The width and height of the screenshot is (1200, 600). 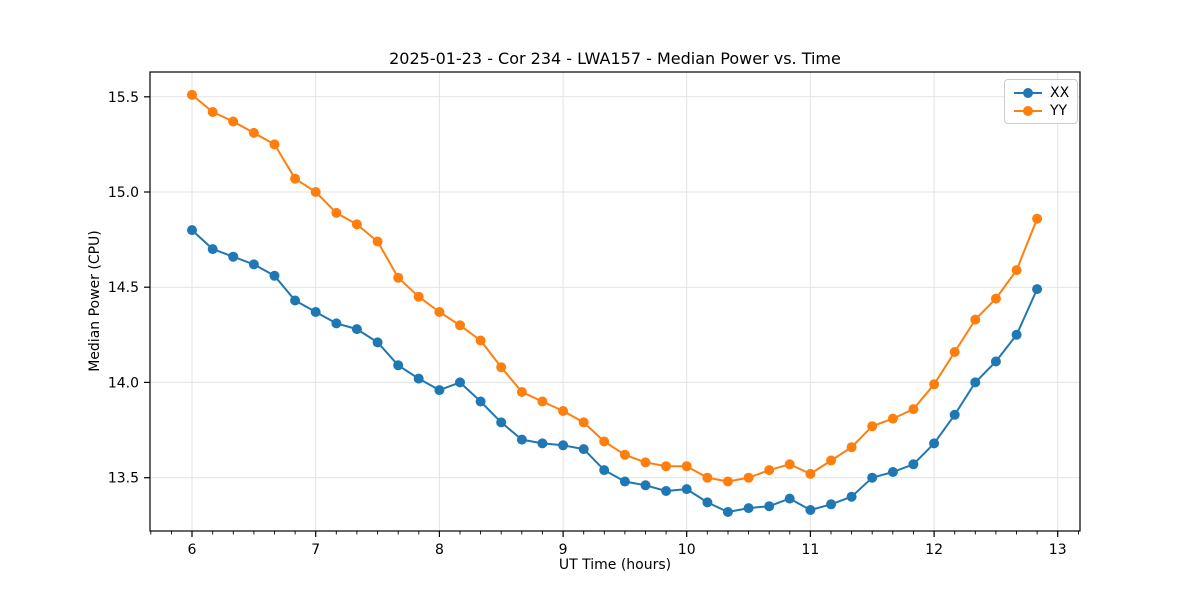 What do you see at coordinates (315, 550) in the screenshot?
I see `svg-text: 7` at bounding box center [315, 550].